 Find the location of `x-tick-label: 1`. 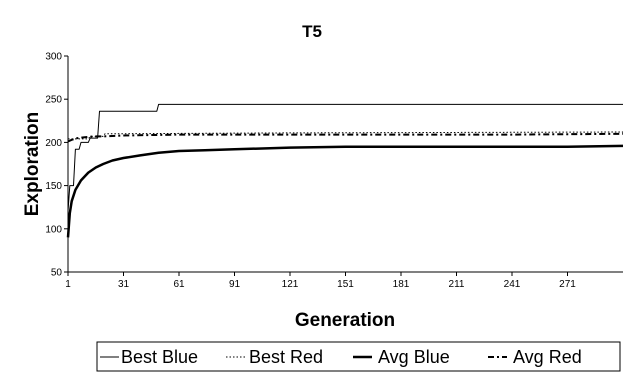

x-tick-label: 1 is located at coordinates (68, 284).